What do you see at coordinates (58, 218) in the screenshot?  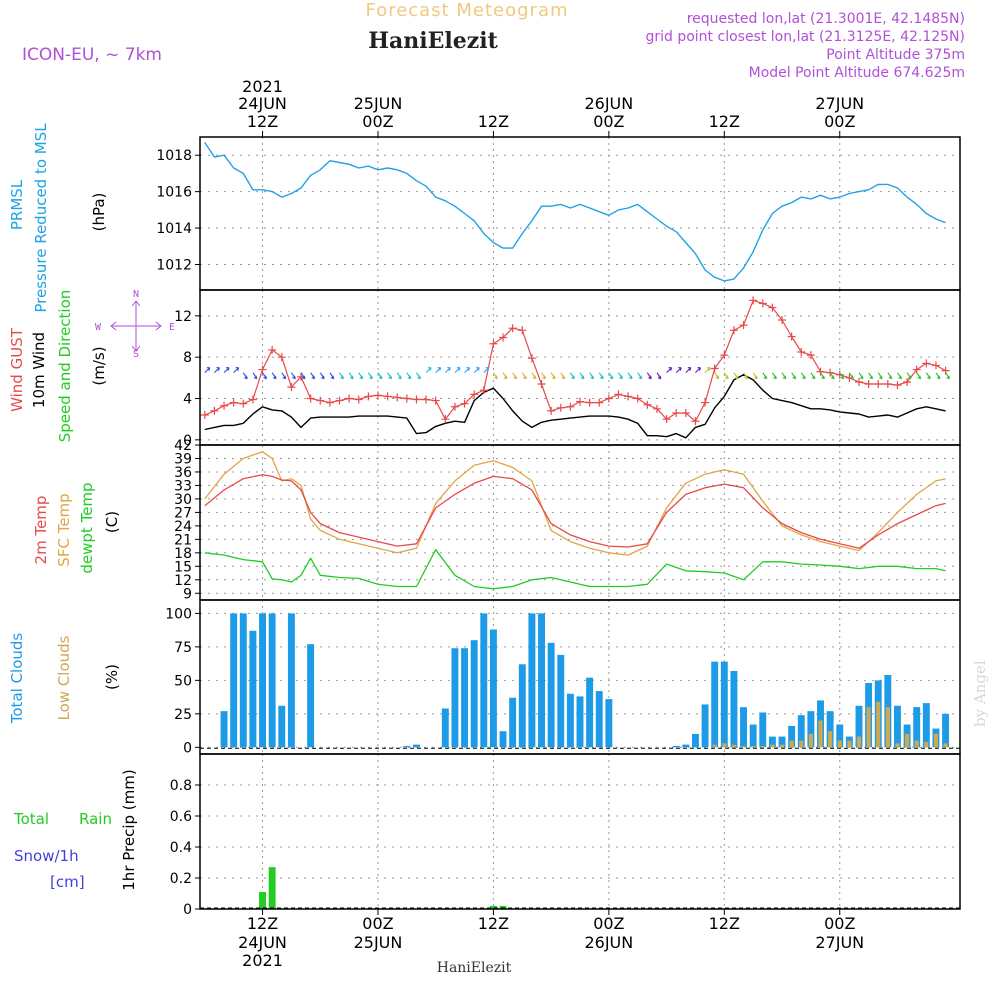 I see `pressure-labels: PRMSL Pressure Reduced to MSL (hPa)` at bounding box center [58, 218].